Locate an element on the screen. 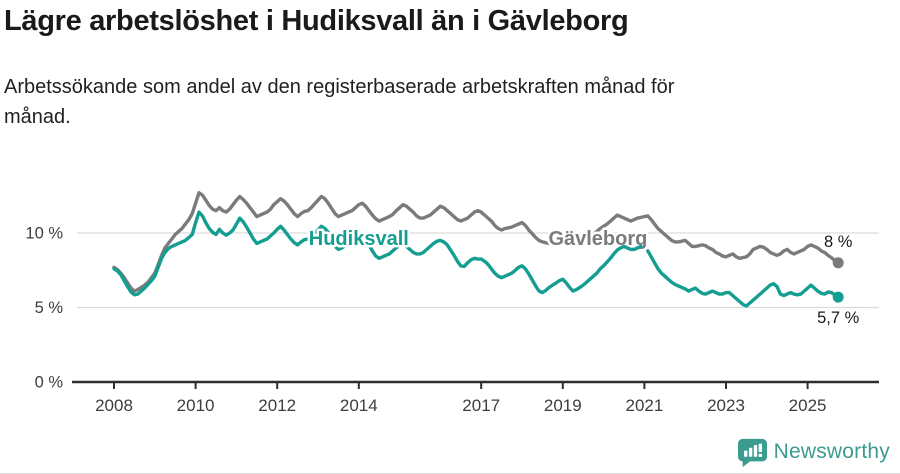  y-axis-tick-label: 10 % is located at coordinates (44, 234).